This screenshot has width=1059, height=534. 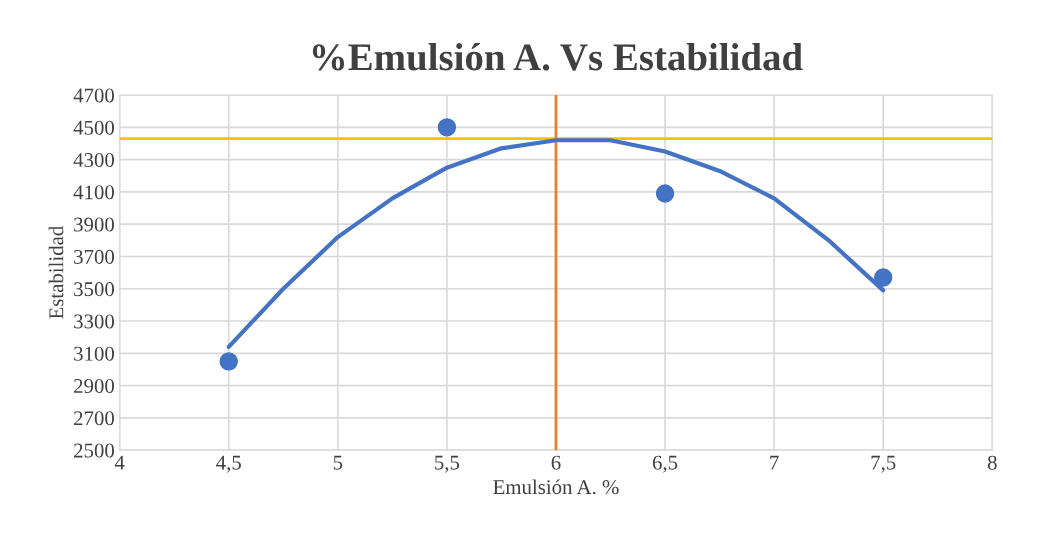 I want to click on y-tick-label: 4500, so click(x=94, y=127).